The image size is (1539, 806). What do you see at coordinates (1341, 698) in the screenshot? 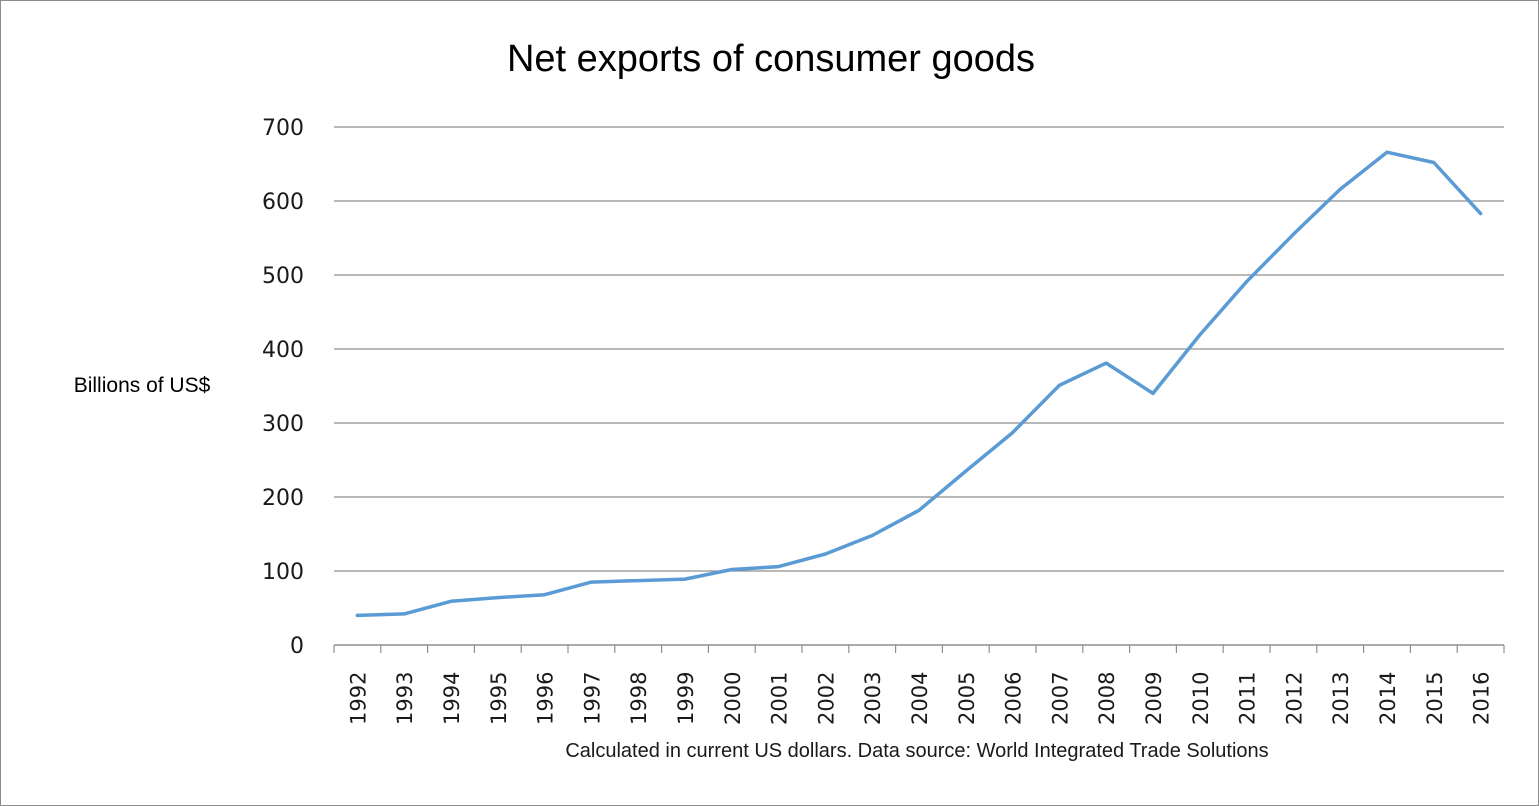
I see `x-tick-label: 2013` at bounding box center [1341, 698].